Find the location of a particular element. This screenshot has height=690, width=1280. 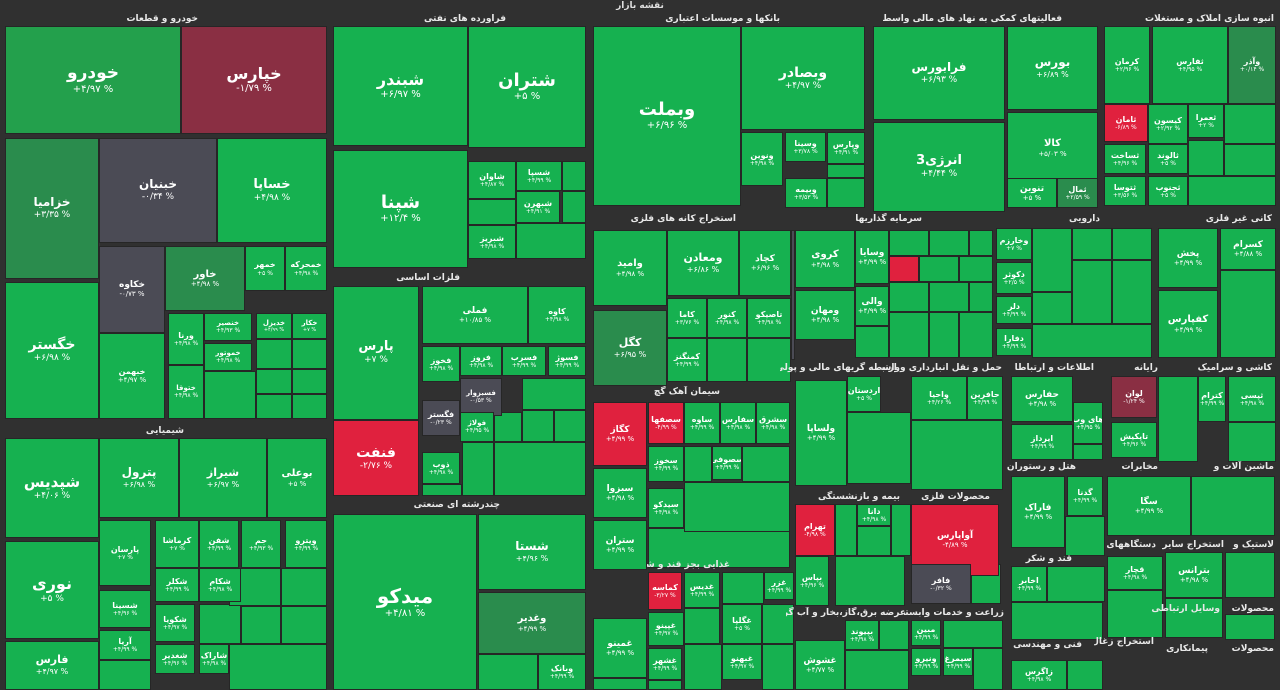

stock-tile: شبندر +۶/۹۷ % is located at coordinates (400, 86).